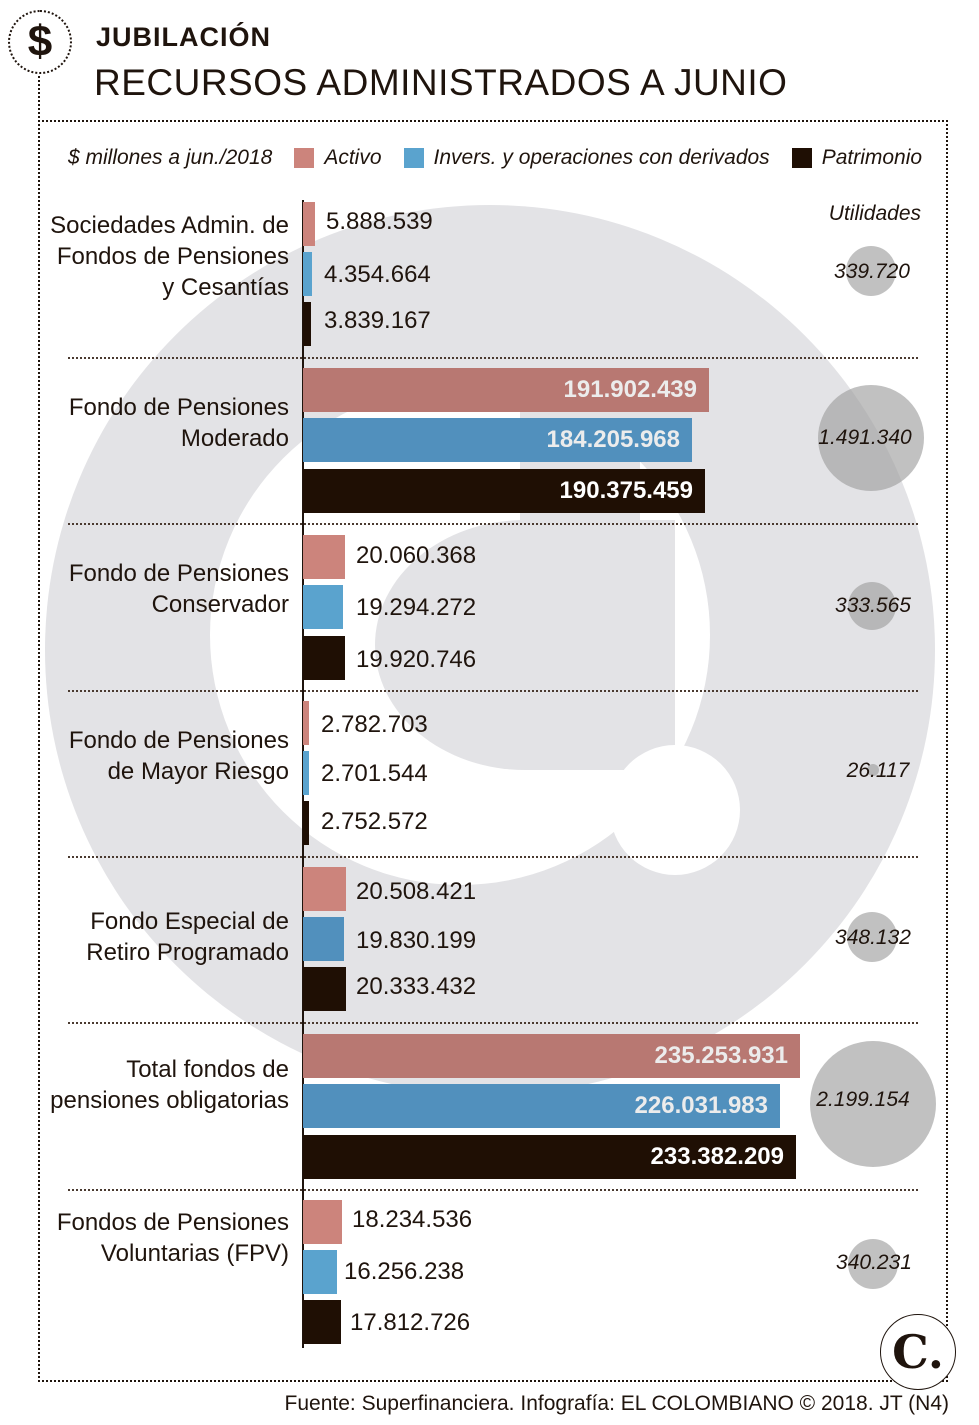 This screenshot has width=979, height=1425. I want to click on group-label-voluntarias: Fondos de Pensiones Voluntarias (FPV), so click(172, 1238).